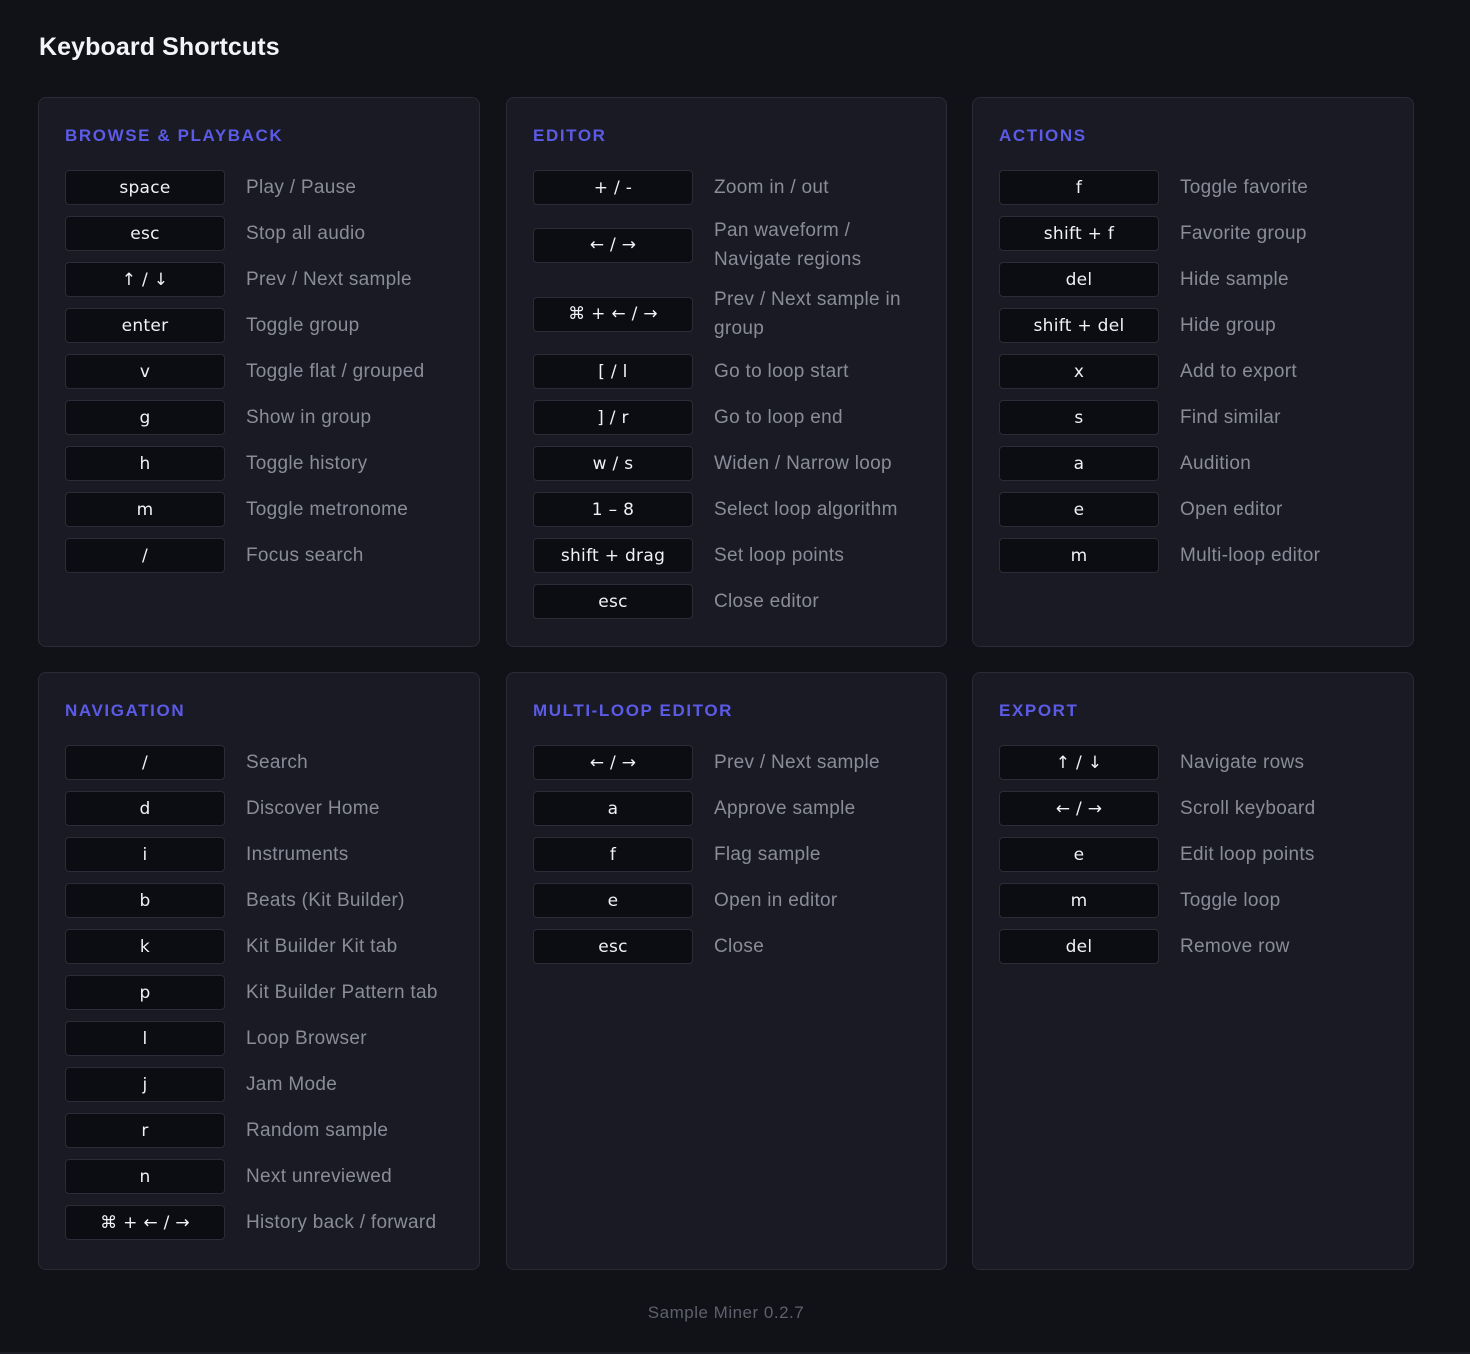  I want to click on shortcut-description: Focus search, so click(305, 555).